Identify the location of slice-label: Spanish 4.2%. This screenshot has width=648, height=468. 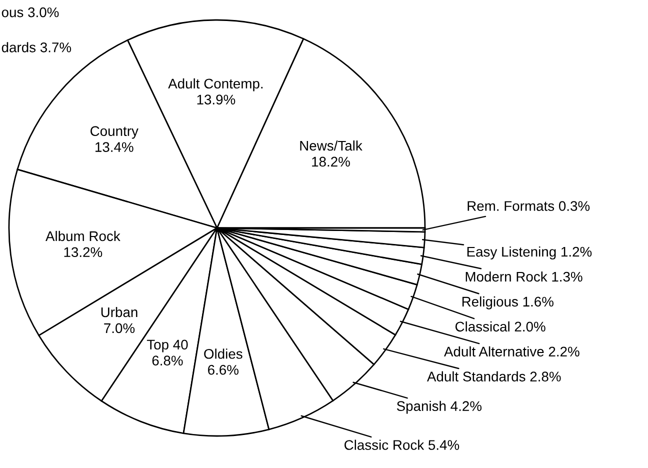
(439, 407).